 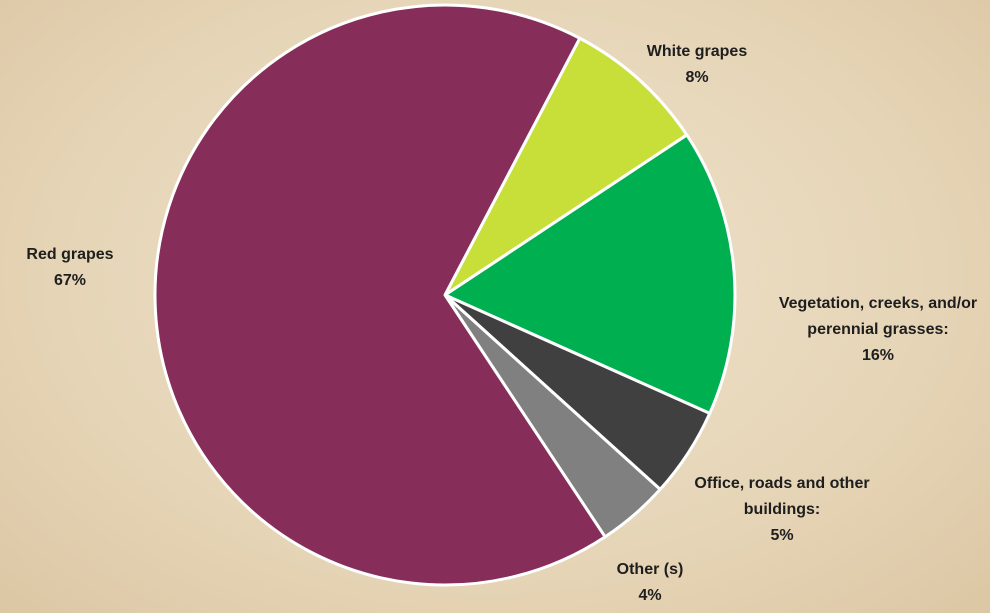 What do you see at coordinates (70, 268) in the screenshot?
I see `slice-label: Red grapes 67%` at bounding box center [70, 268].